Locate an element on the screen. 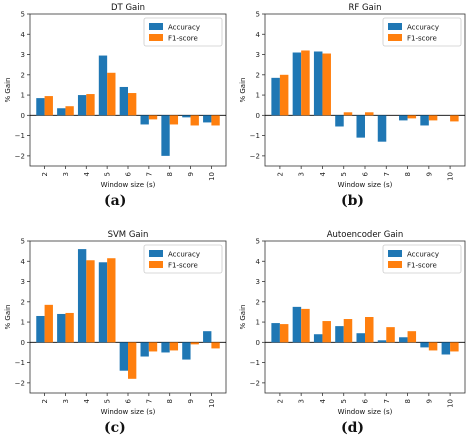 The image size is (474, 444). panel-letter-a: (a) is located at coordinates (115, 201).